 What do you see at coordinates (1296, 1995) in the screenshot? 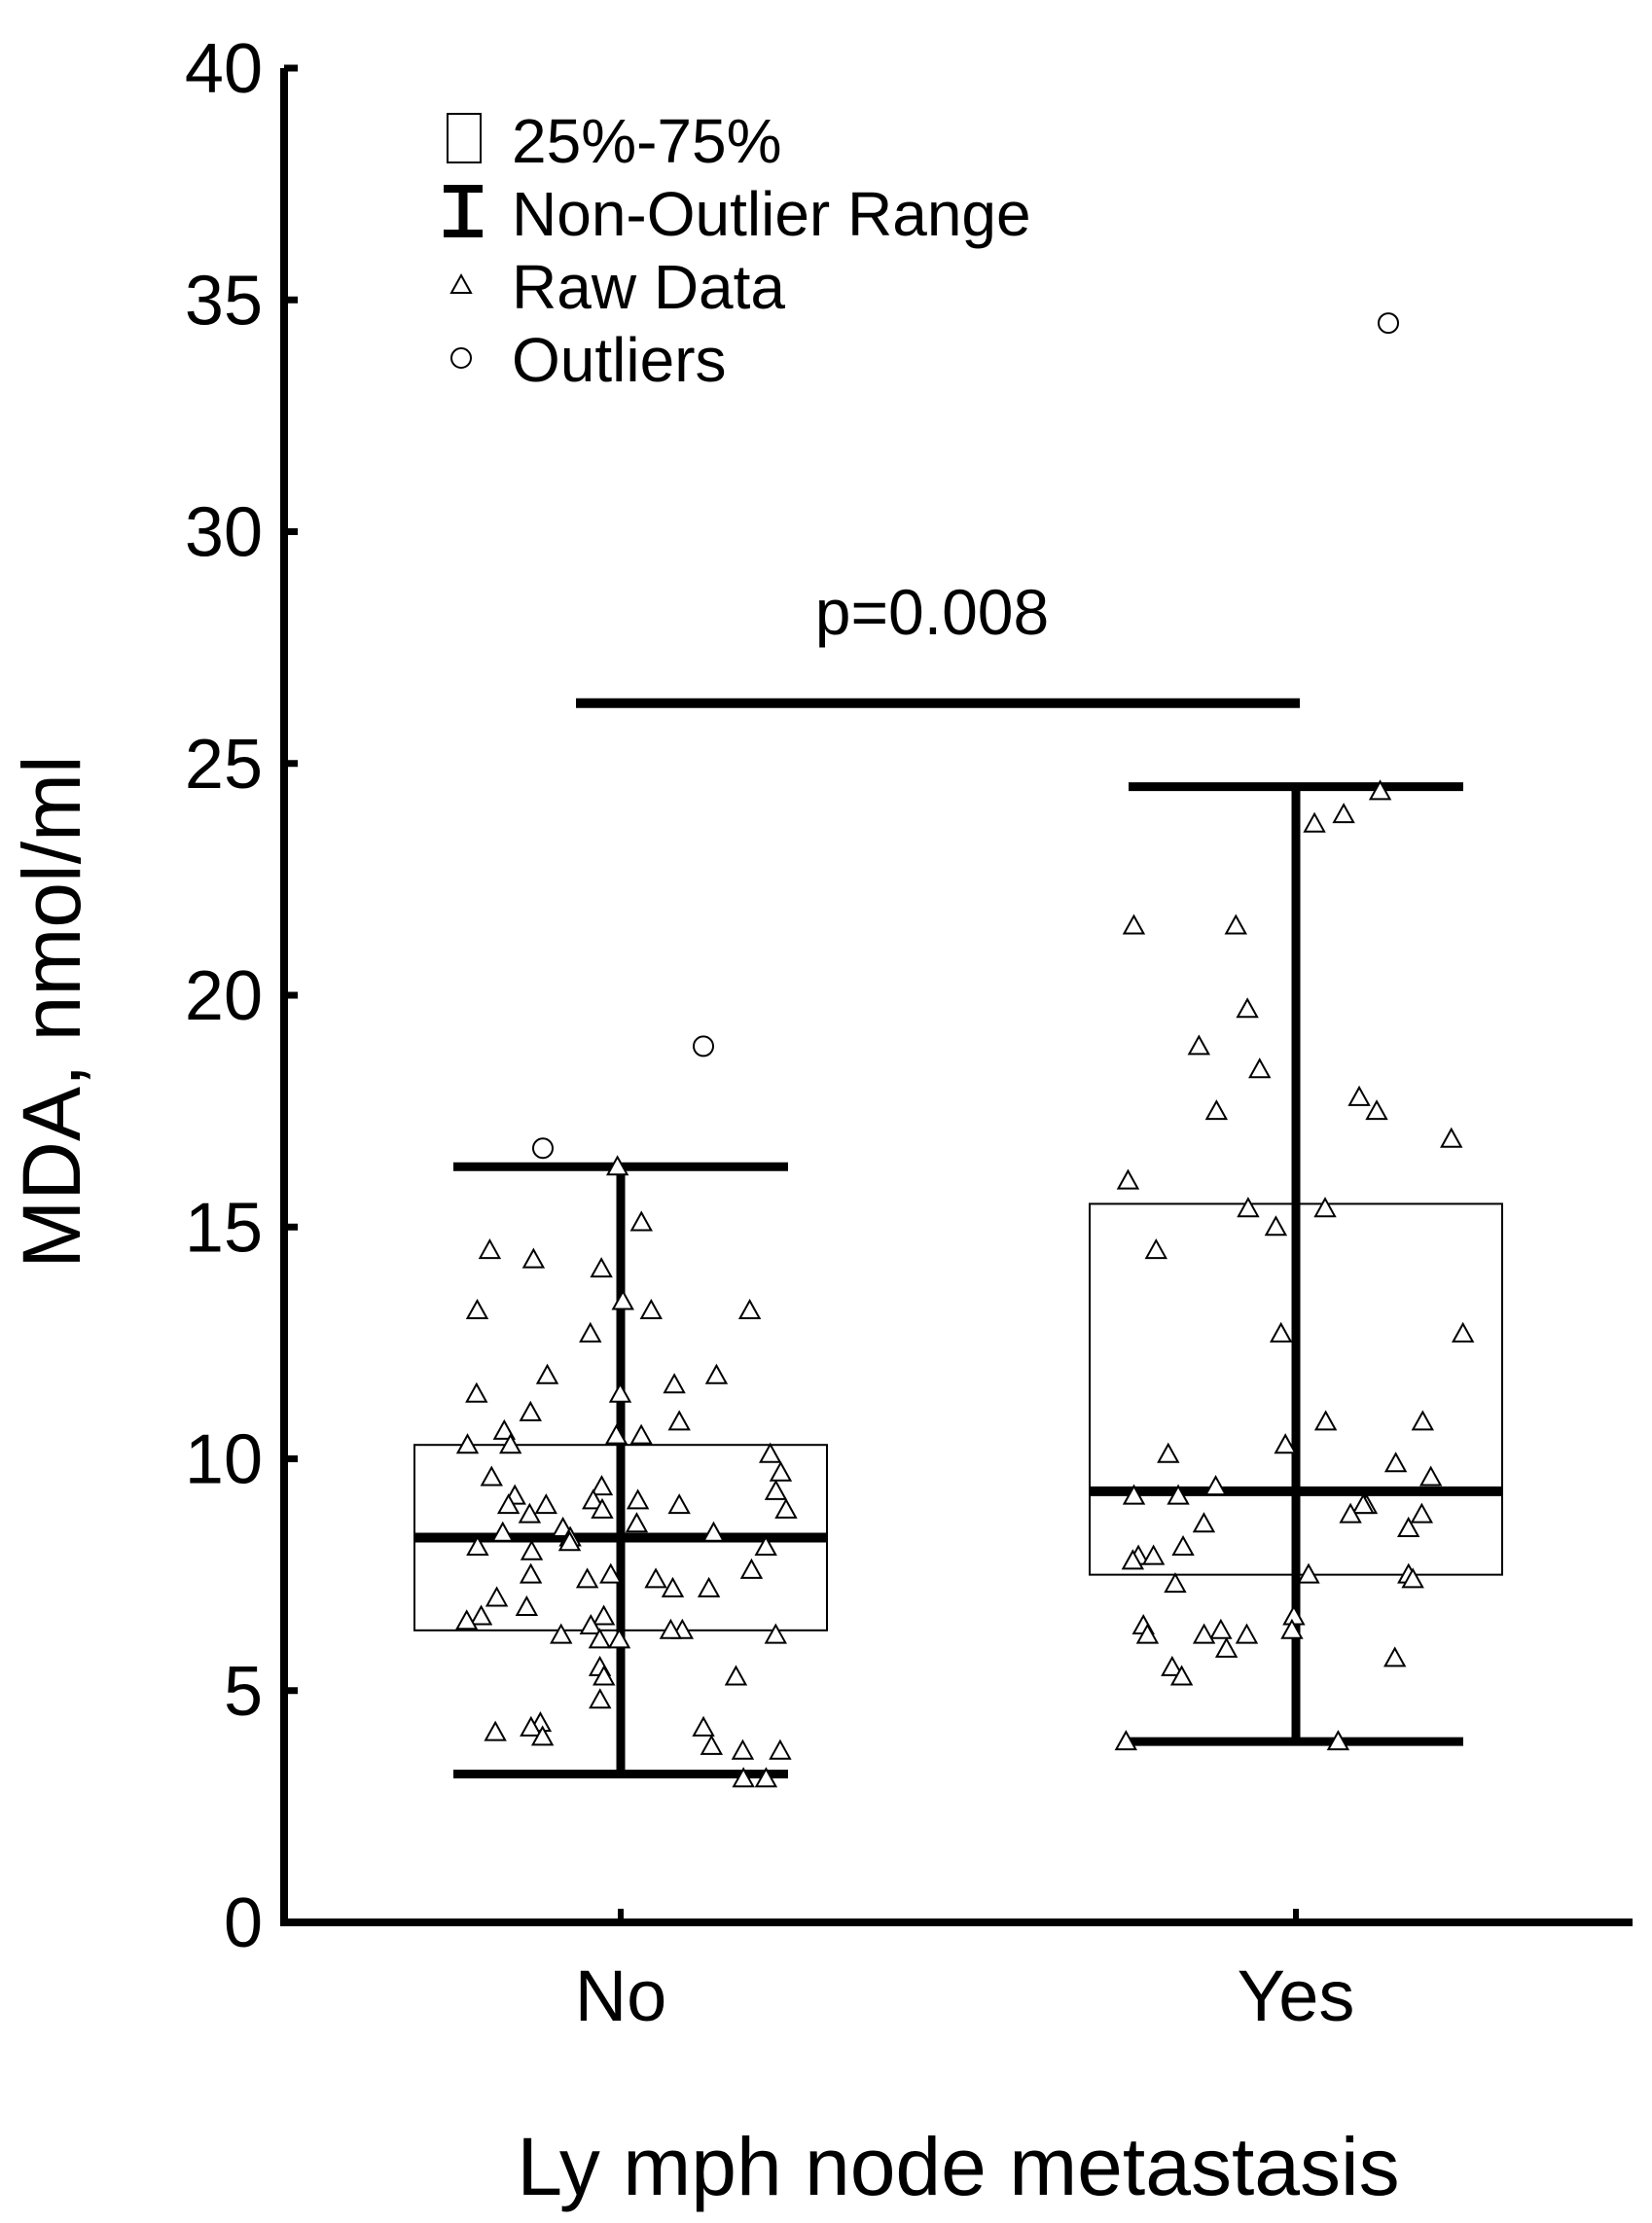
I see `x-tick-label: Yes` at bounding box center [1296, 1995].